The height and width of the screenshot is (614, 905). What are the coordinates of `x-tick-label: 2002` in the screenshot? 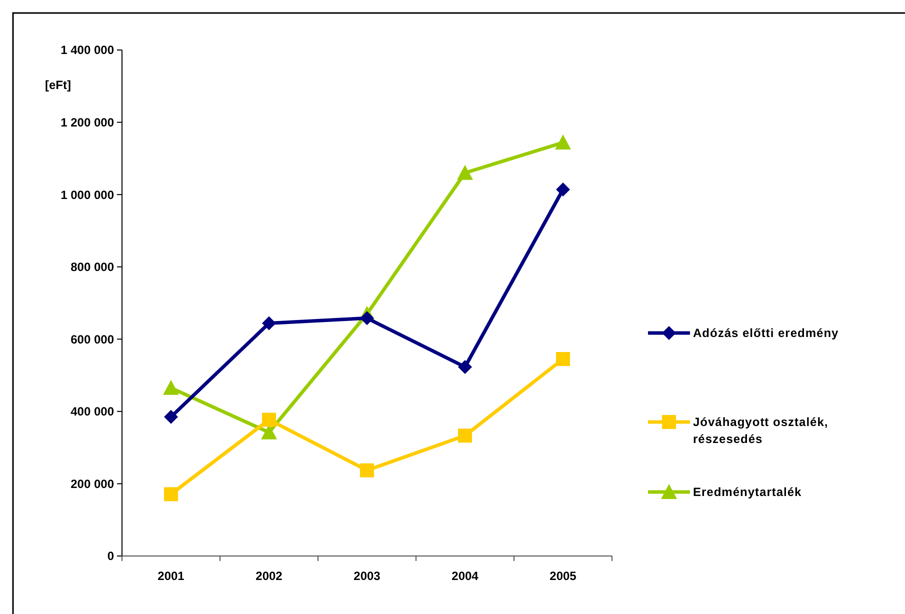 It's located at (269, 576).